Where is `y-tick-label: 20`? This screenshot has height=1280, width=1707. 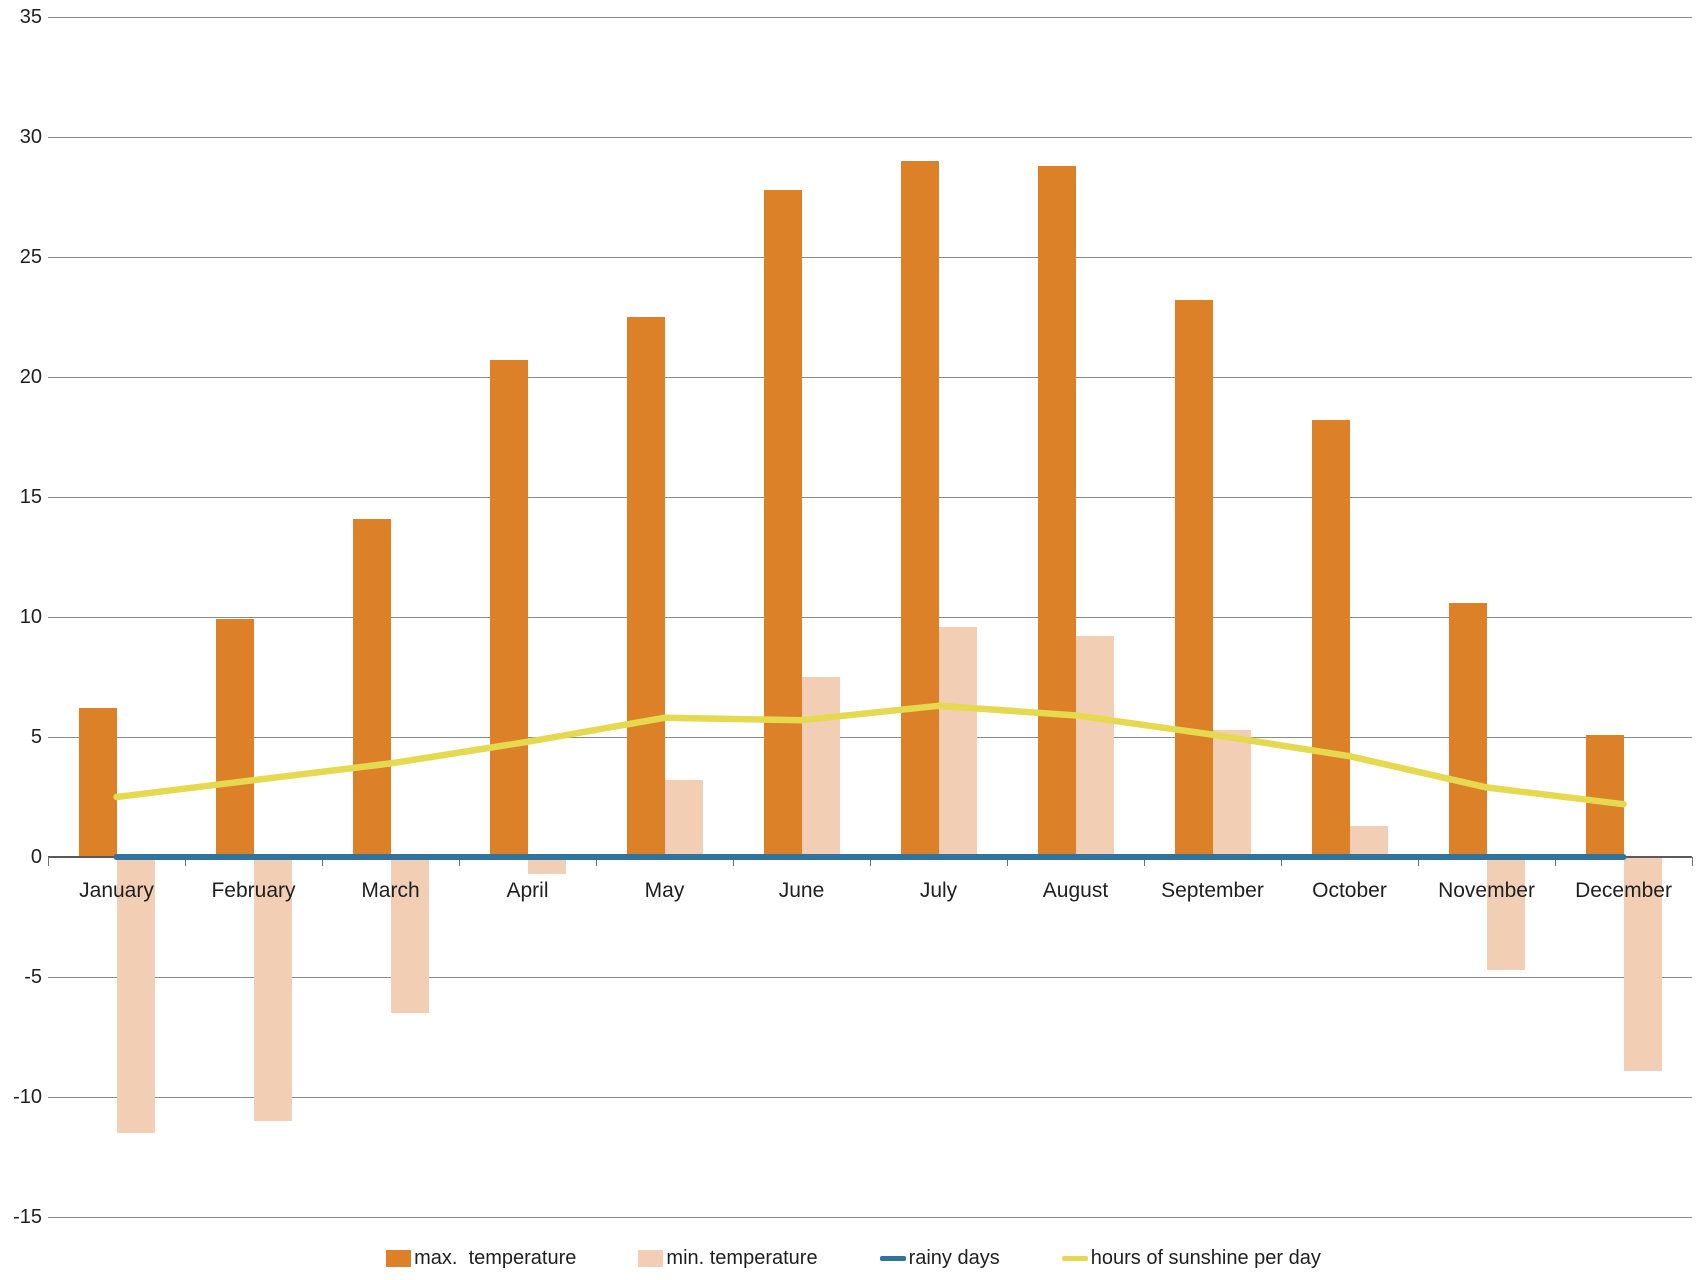 y-tick-label: 20 is located at coordinates (30, 377).